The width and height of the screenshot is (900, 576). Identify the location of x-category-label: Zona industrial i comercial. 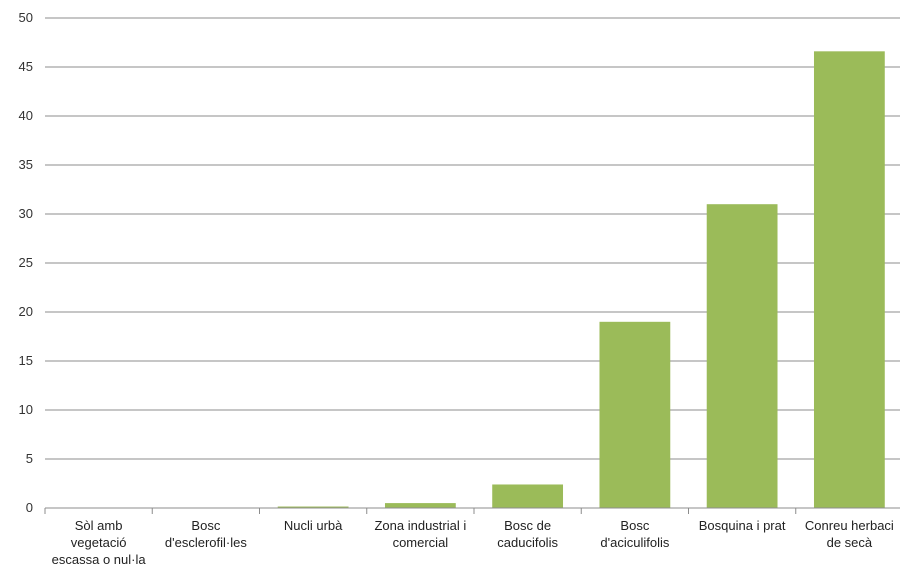
(420, 534).